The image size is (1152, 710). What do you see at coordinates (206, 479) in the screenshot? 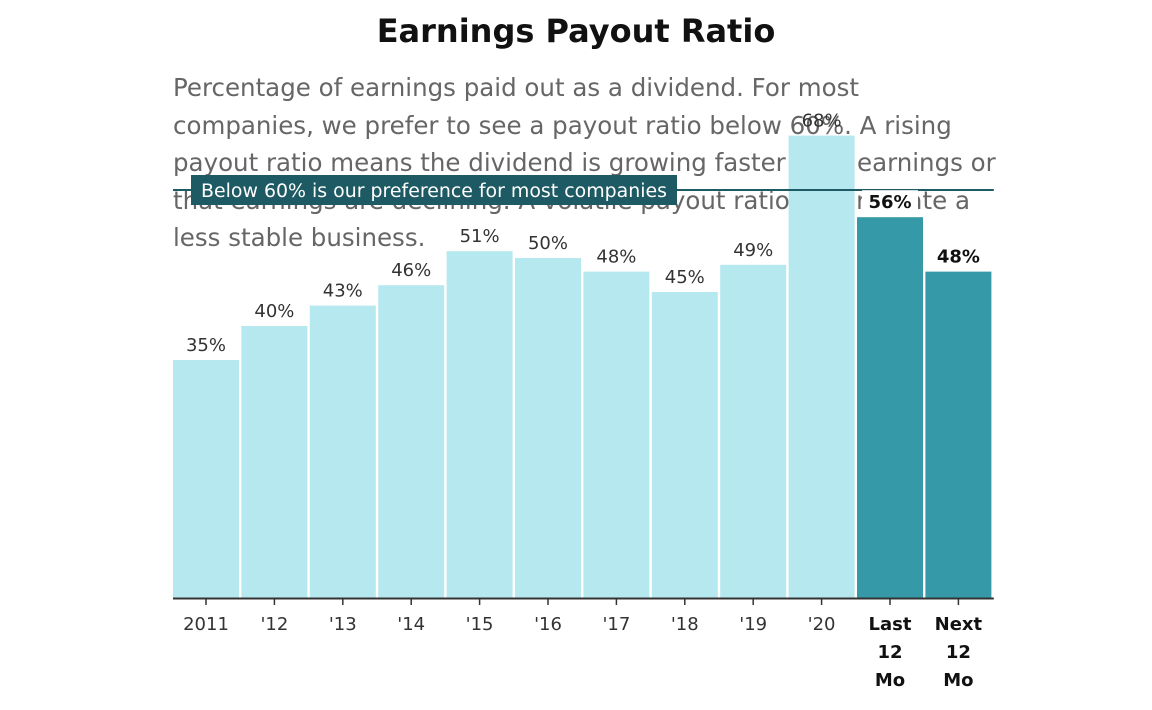
I see `bar-2011` at bounding box center [206, 479].